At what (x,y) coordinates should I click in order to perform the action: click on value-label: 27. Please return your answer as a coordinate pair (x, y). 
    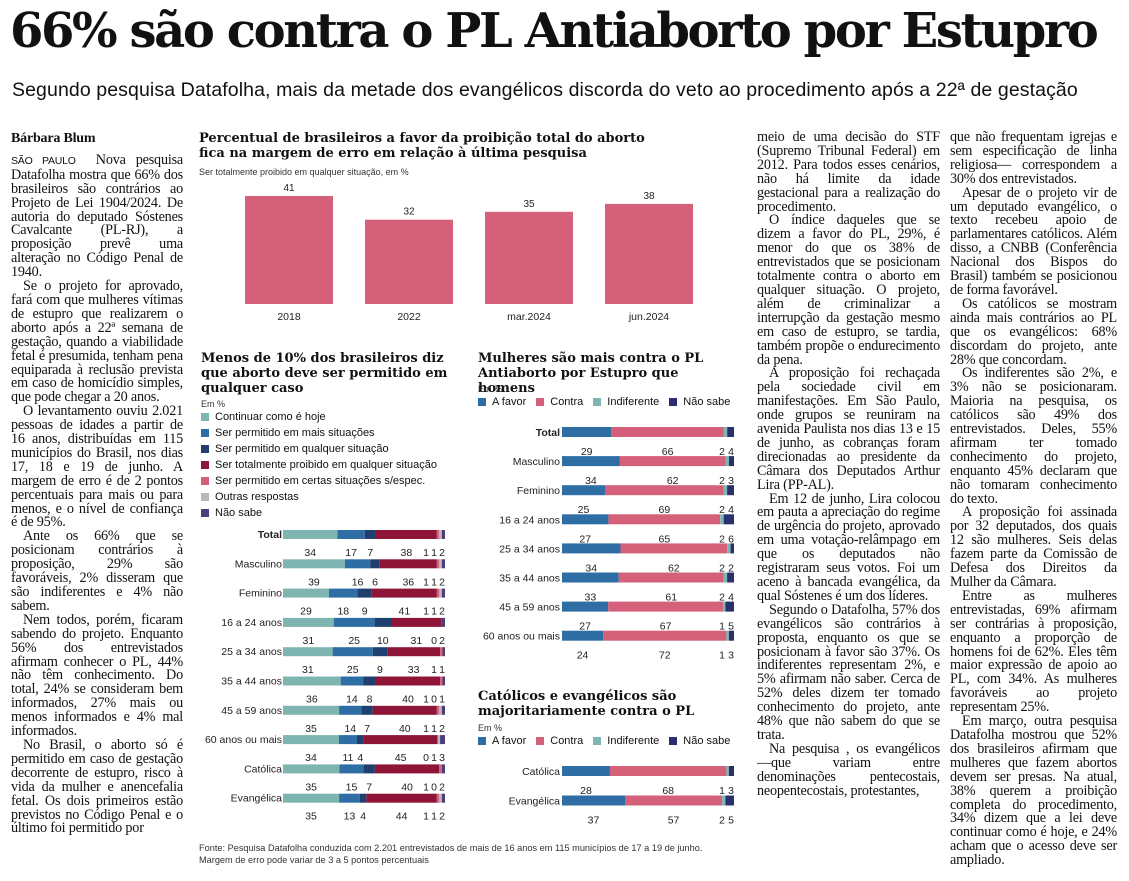
    Looking at the image, I should click on (585, 539).